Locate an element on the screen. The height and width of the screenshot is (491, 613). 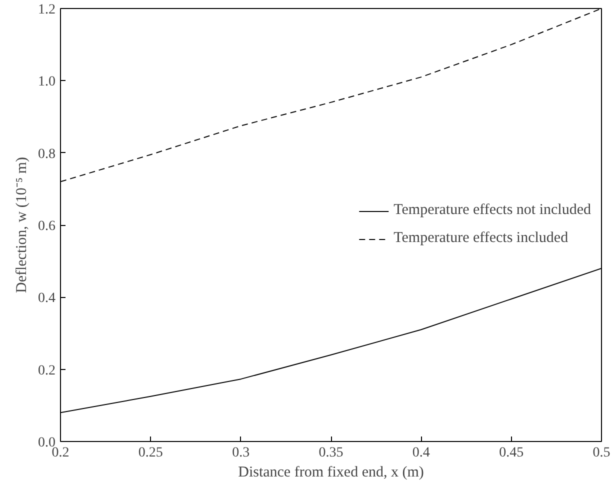
y-tick-label: 0.2 is located at coordinates (47, 370).